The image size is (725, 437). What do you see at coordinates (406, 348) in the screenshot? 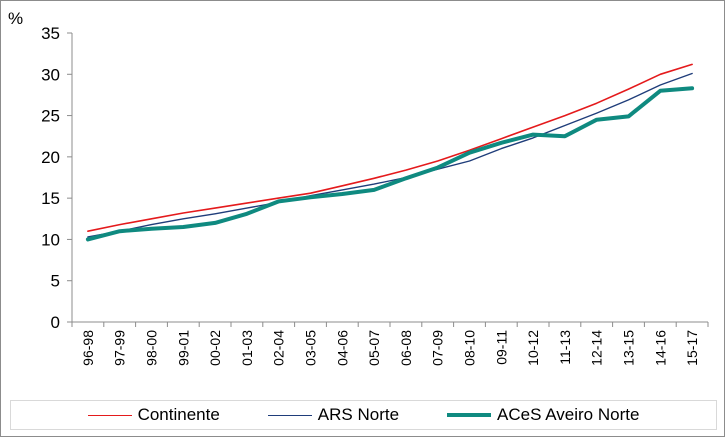
I see `x-tick-label: 06-08` at bounding box center [406, 348].